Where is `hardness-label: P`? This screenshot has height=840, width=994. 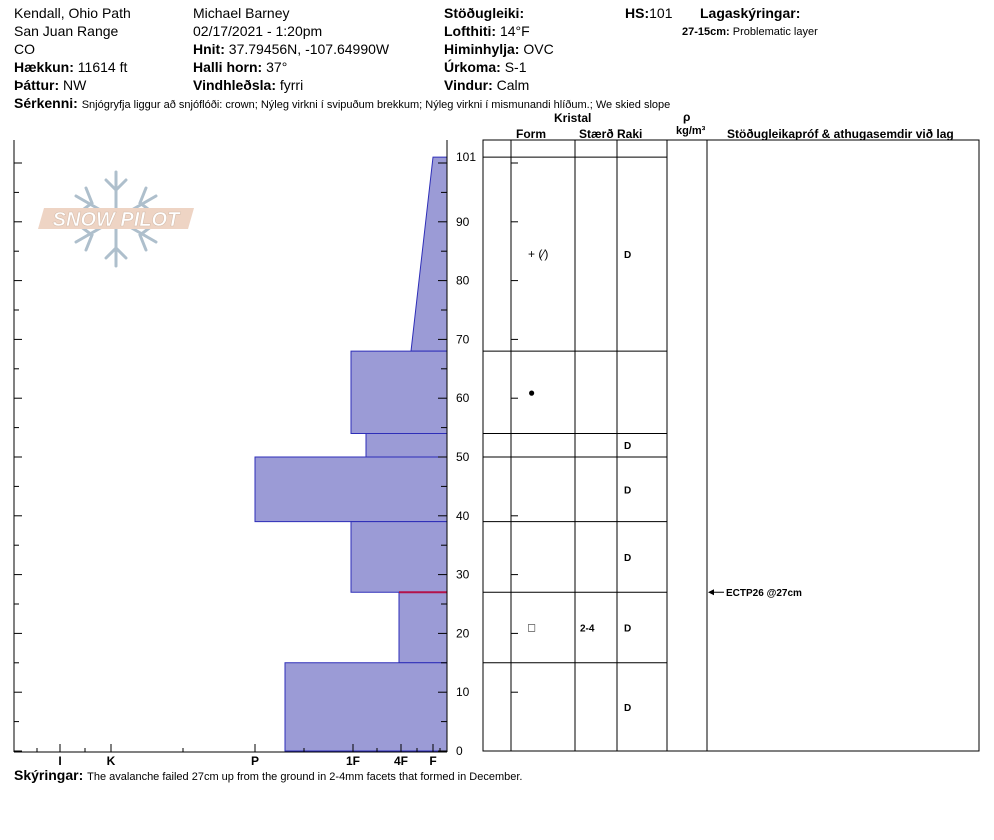
hardness-label: P is located at coordinates (255, 761).